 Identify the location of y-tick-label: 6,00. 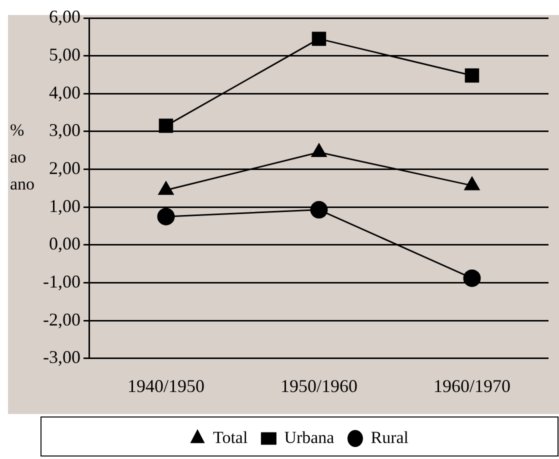
(64, 16).